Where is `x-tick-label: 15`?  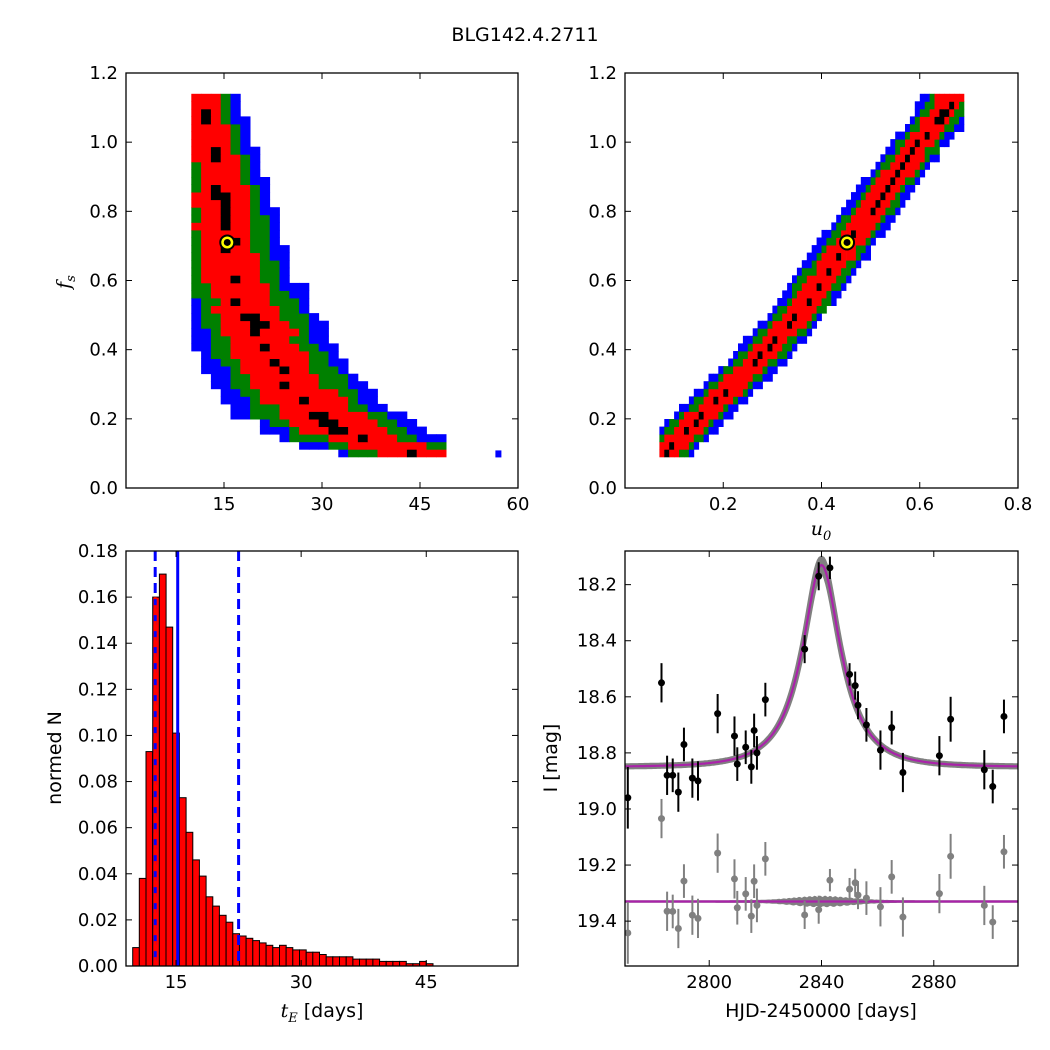
x-tick-label: 15 is located at coordinates (176, 982).